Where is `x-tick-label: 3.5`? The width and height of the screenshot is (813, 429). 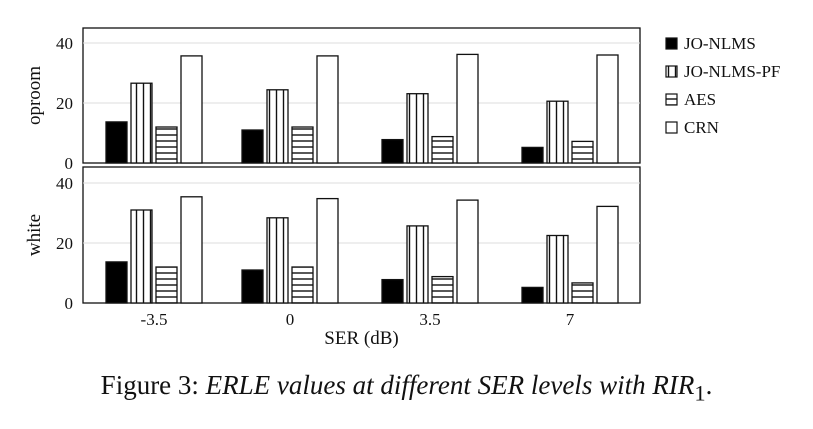 x-tick-label: 3.5 is located at coordinates (429, 319).